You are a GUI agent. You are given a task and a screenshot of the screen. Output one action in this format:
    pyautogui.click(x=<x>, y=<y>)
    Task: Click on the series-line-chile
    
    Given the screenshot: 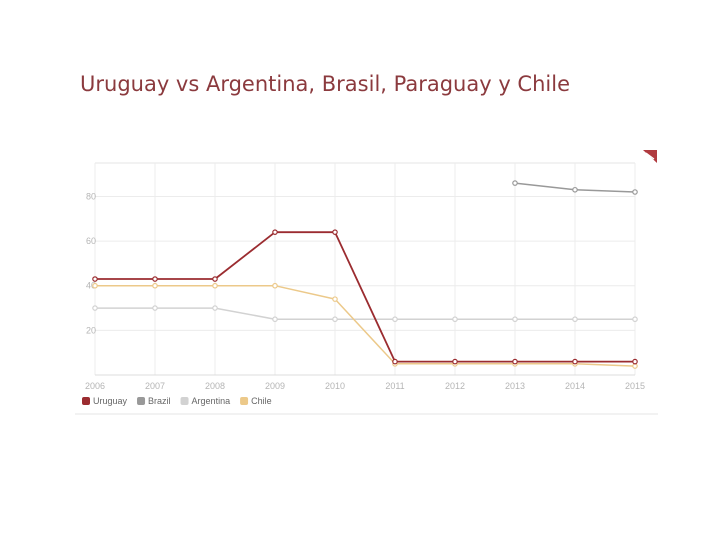 What is the action you would take?
    pyautogui.click(x=365, y=325)
    